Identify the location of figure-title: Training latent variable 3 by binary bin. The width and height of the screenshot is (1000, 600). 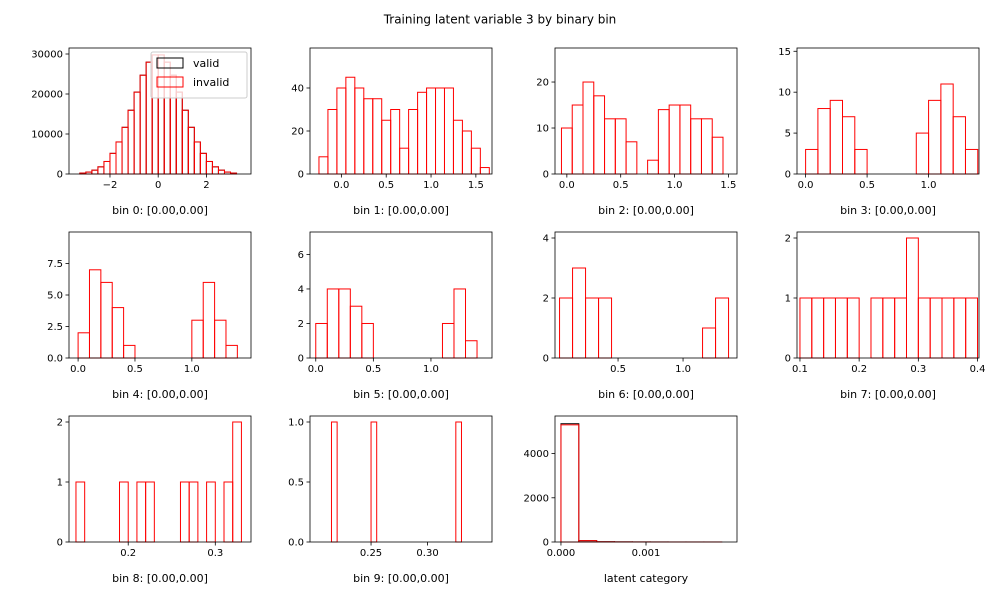
(500, 20).